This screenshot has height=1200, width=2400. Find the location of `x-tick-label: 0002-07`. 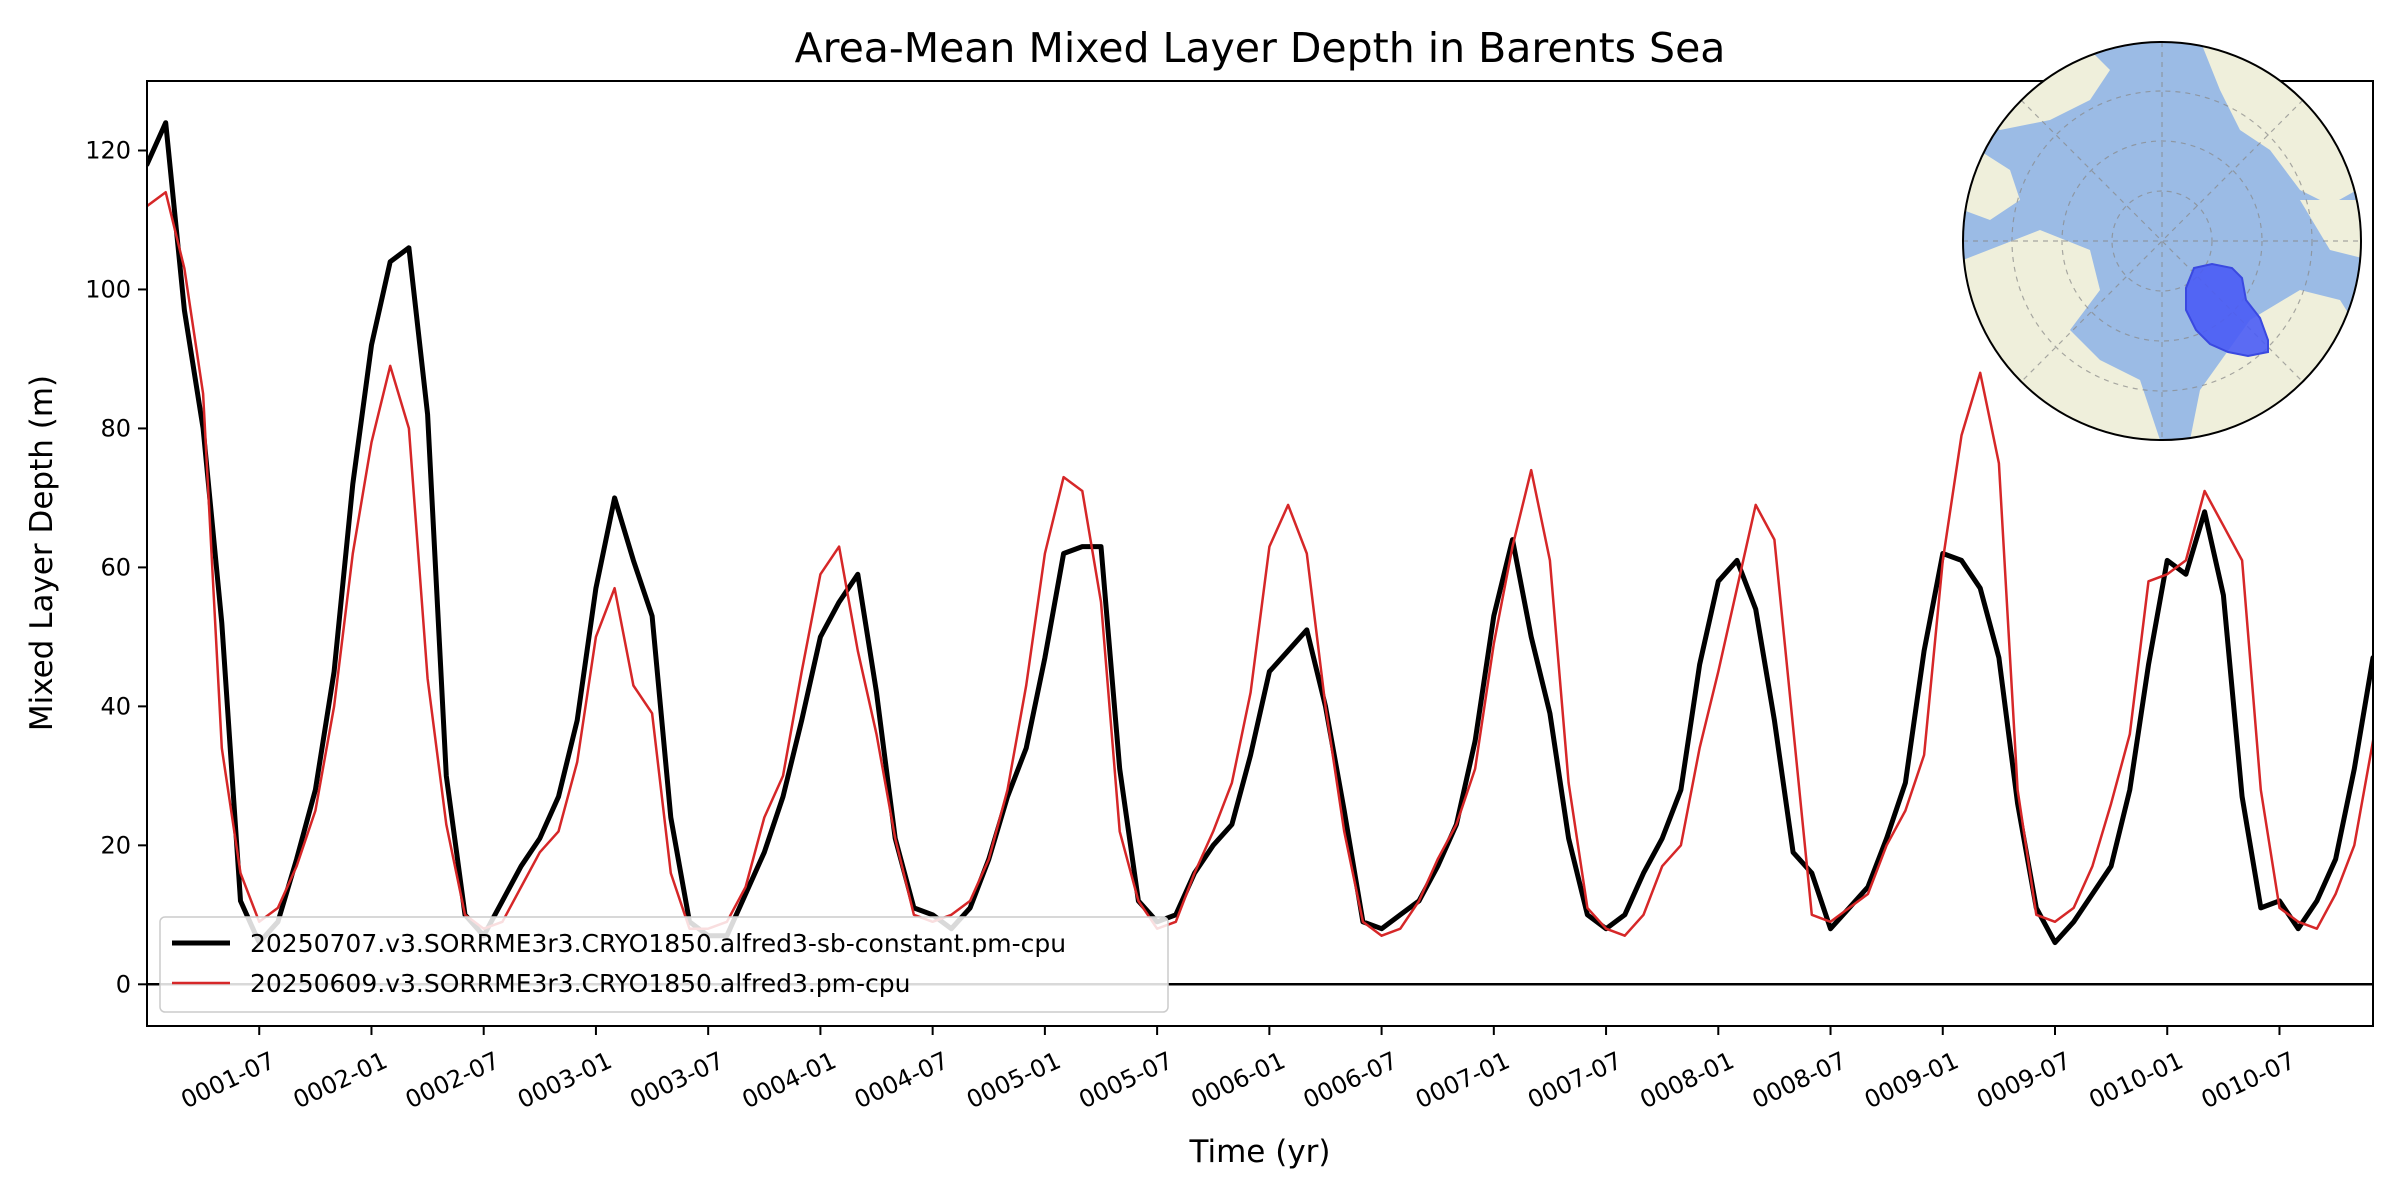

x-tick-label: 0002-07 is located at coordinates (452, 1080).